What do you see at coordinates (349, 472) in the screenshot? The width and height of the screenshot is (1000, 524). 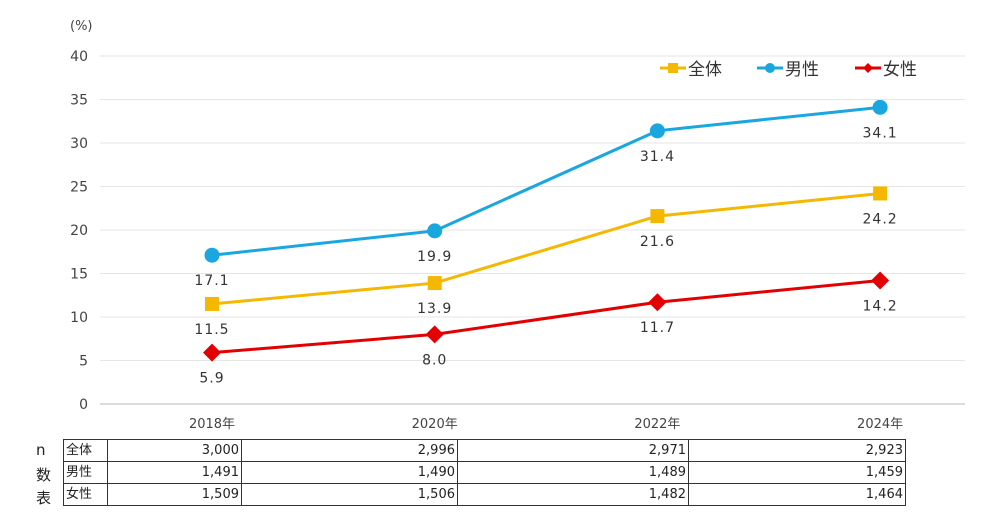 I see `cell: 1,490` at bounding box center [349, 472].